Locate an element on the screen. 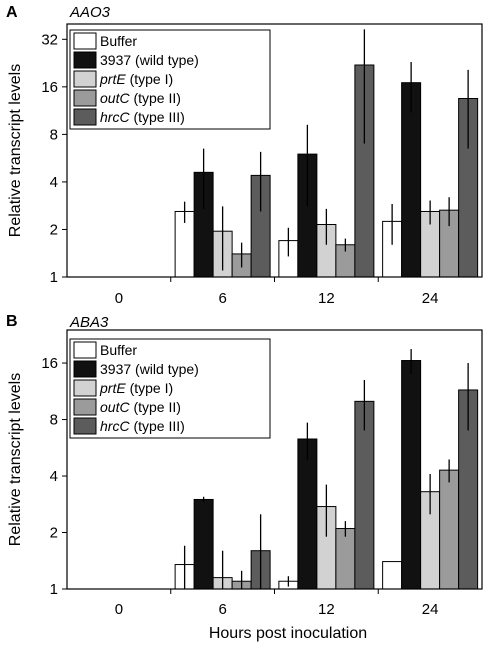 This screenshot has height=647, width=500. x-axis-title: Hours post inoculation is located at coordinates (288, 633).